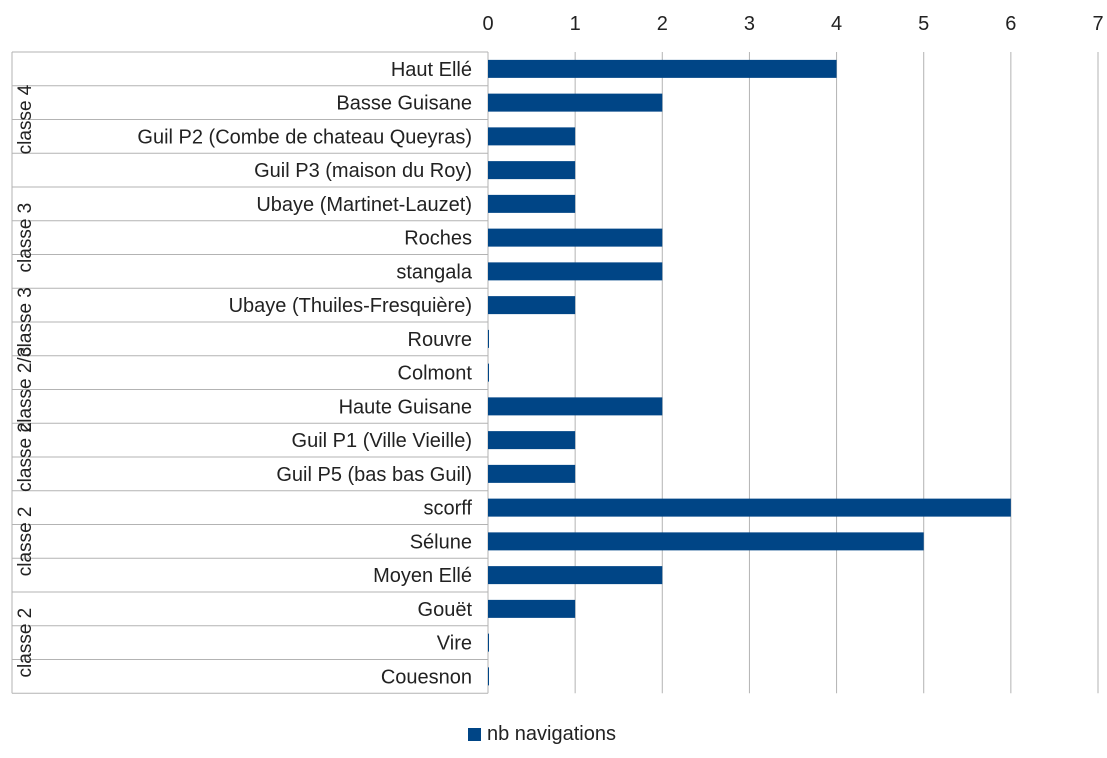 The height and width of the screenshot is (758, 1107). What do you see at coordinates (454, 644) in the screenshot?
I see `category-label: Vire` at bounding box center [454, 644].